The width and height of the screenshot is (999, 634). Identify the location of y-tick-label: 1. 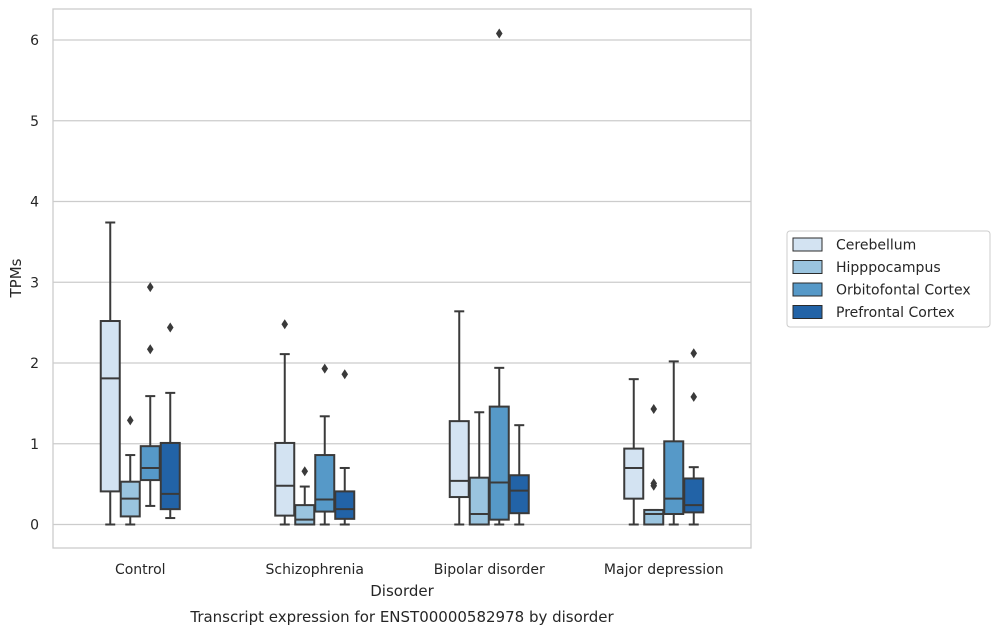
(34, 445).